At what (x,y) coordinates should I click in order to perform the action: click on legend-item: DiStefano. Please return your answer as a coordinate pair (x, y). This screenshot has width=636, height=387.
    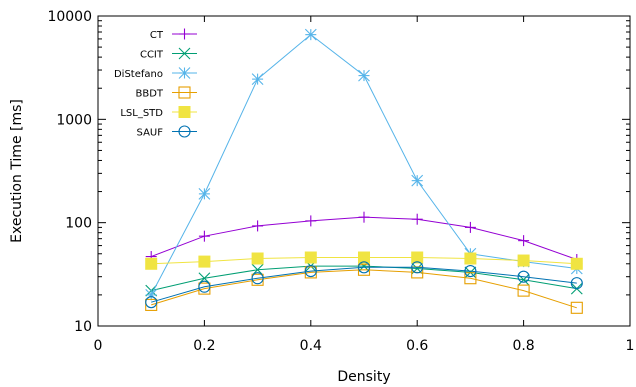
    Looking at the image, I should click on (155, 73).